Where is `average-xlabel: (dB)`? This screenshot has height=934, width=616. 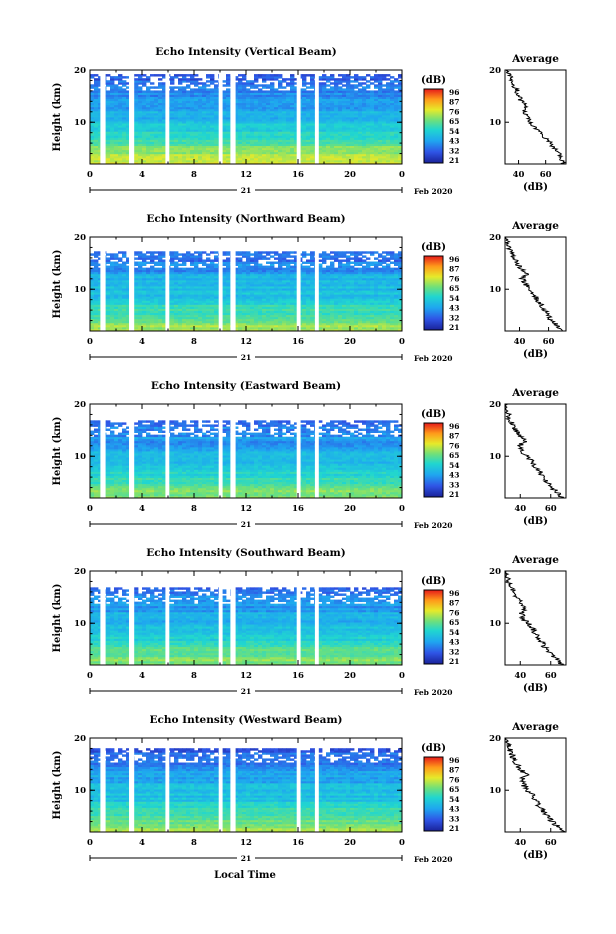 average-xlabel: (dB) is located at coordinates (535, 187).